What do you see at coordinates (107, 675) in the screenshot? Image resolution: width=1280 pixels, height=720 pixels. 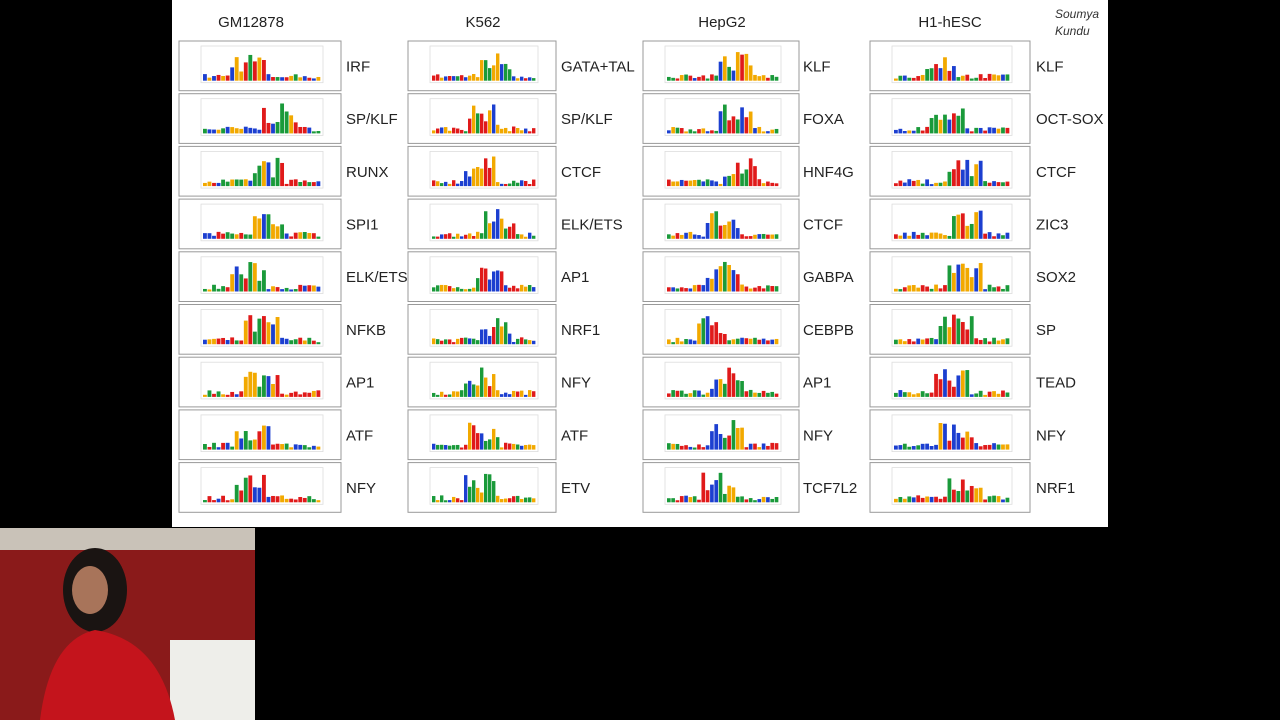 I see `shirt` at bounding box center [107, 675].